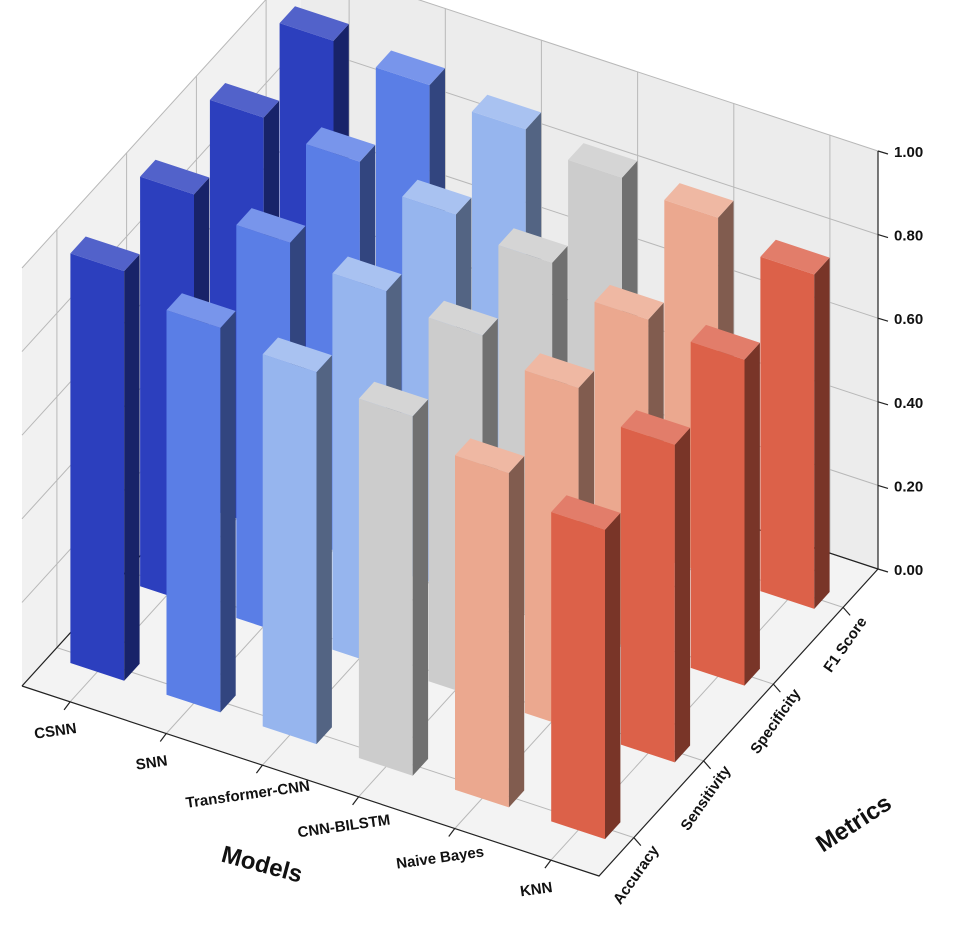 This screenshot has width=968, height=936. I want to click on bar-transformer-cnn-accuracy, so click(297, 541).